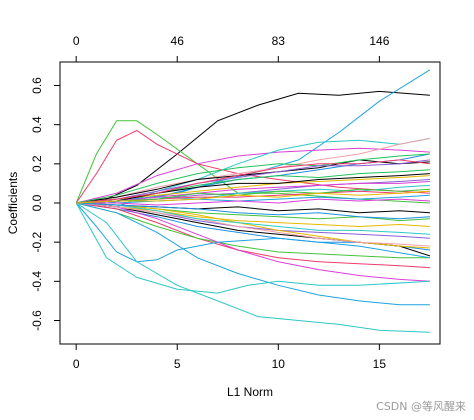 The height and width of the screenshot is (420, 474). What do you see at coordinates (250, 392) in the screenshot?
I see `x-axis-label: L1 Norm` at bounding box center [250, 392].